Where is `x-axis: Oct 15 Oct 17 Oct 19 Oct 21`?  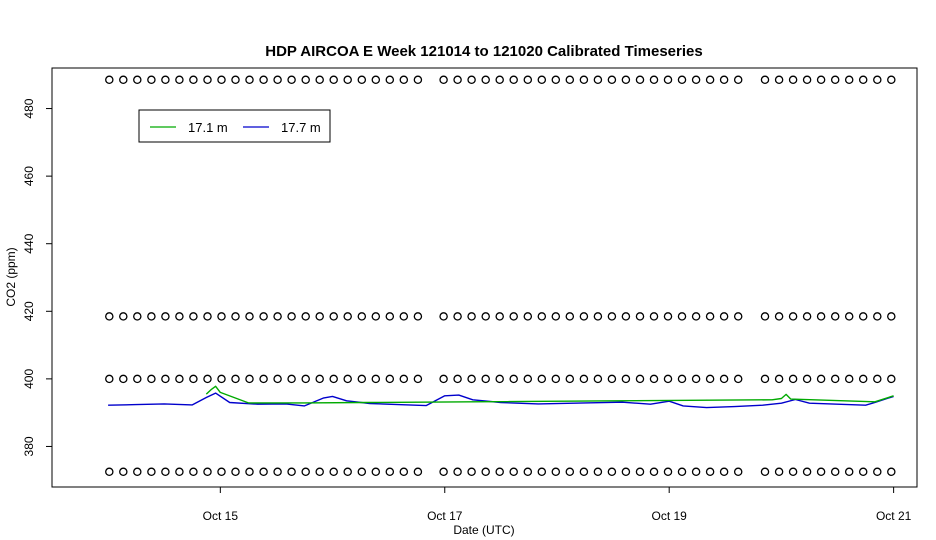 x-axis: Oct 15 Oct 17 Oct 19 Oct 21 is located at coordinates (557, 504).